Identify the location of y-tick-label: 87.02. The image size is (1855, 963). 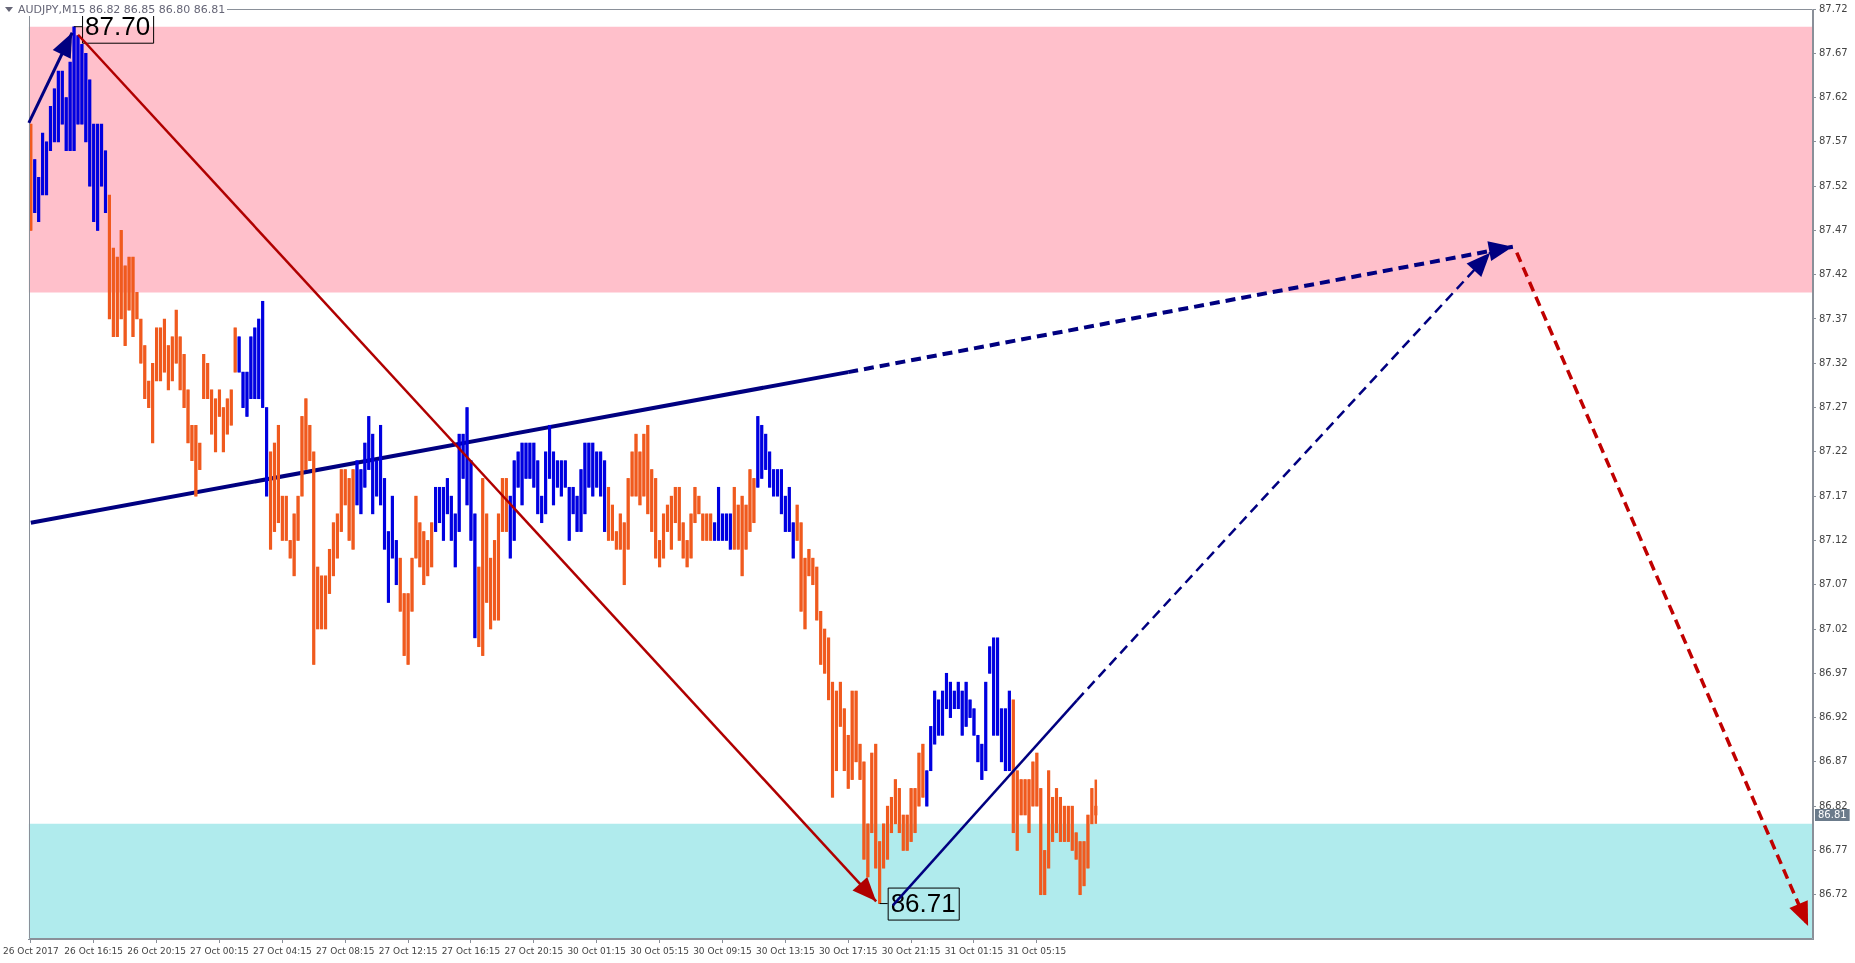
(1833, 628).